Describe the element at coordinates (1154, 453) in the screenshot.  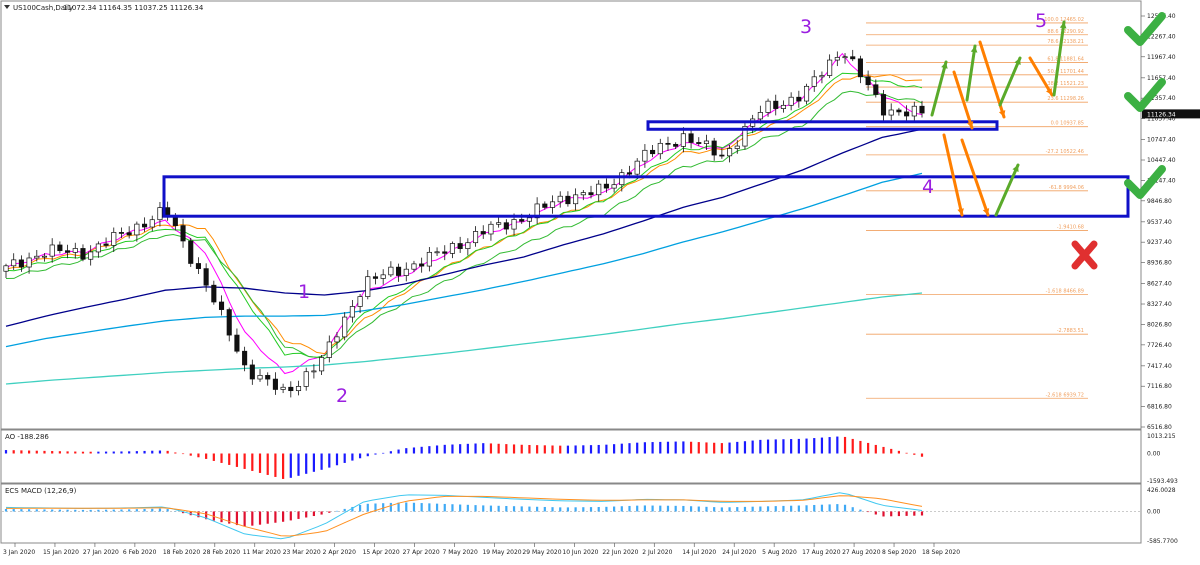
I see `ao-tick-label: 0.00` at that location.